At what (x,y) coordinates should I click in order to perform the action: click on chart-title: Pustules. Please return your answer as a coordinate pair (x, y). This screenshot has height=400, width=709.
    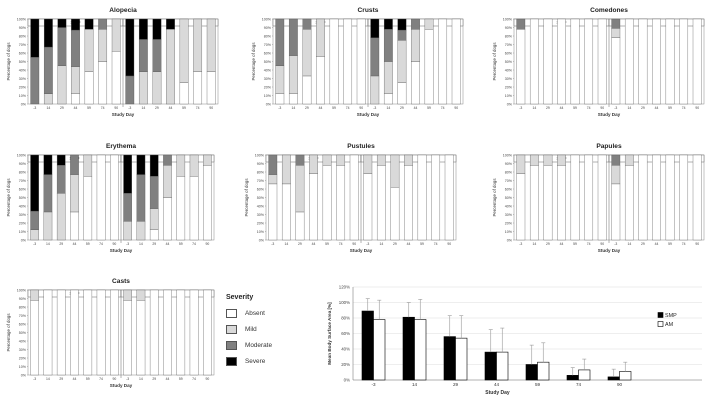
    Looking at the image, I should click on (361, 146).